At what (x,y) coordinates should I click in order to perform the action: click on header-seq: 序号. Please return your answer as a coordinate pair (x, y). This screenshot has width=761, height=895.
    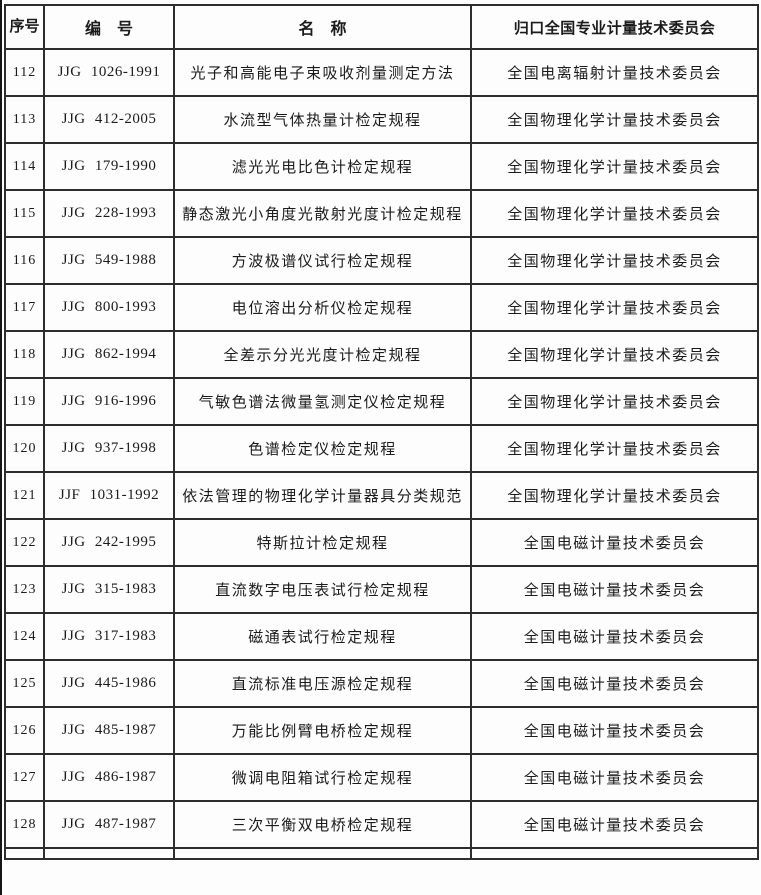
    Looking at the image, I should click on (24, 27).